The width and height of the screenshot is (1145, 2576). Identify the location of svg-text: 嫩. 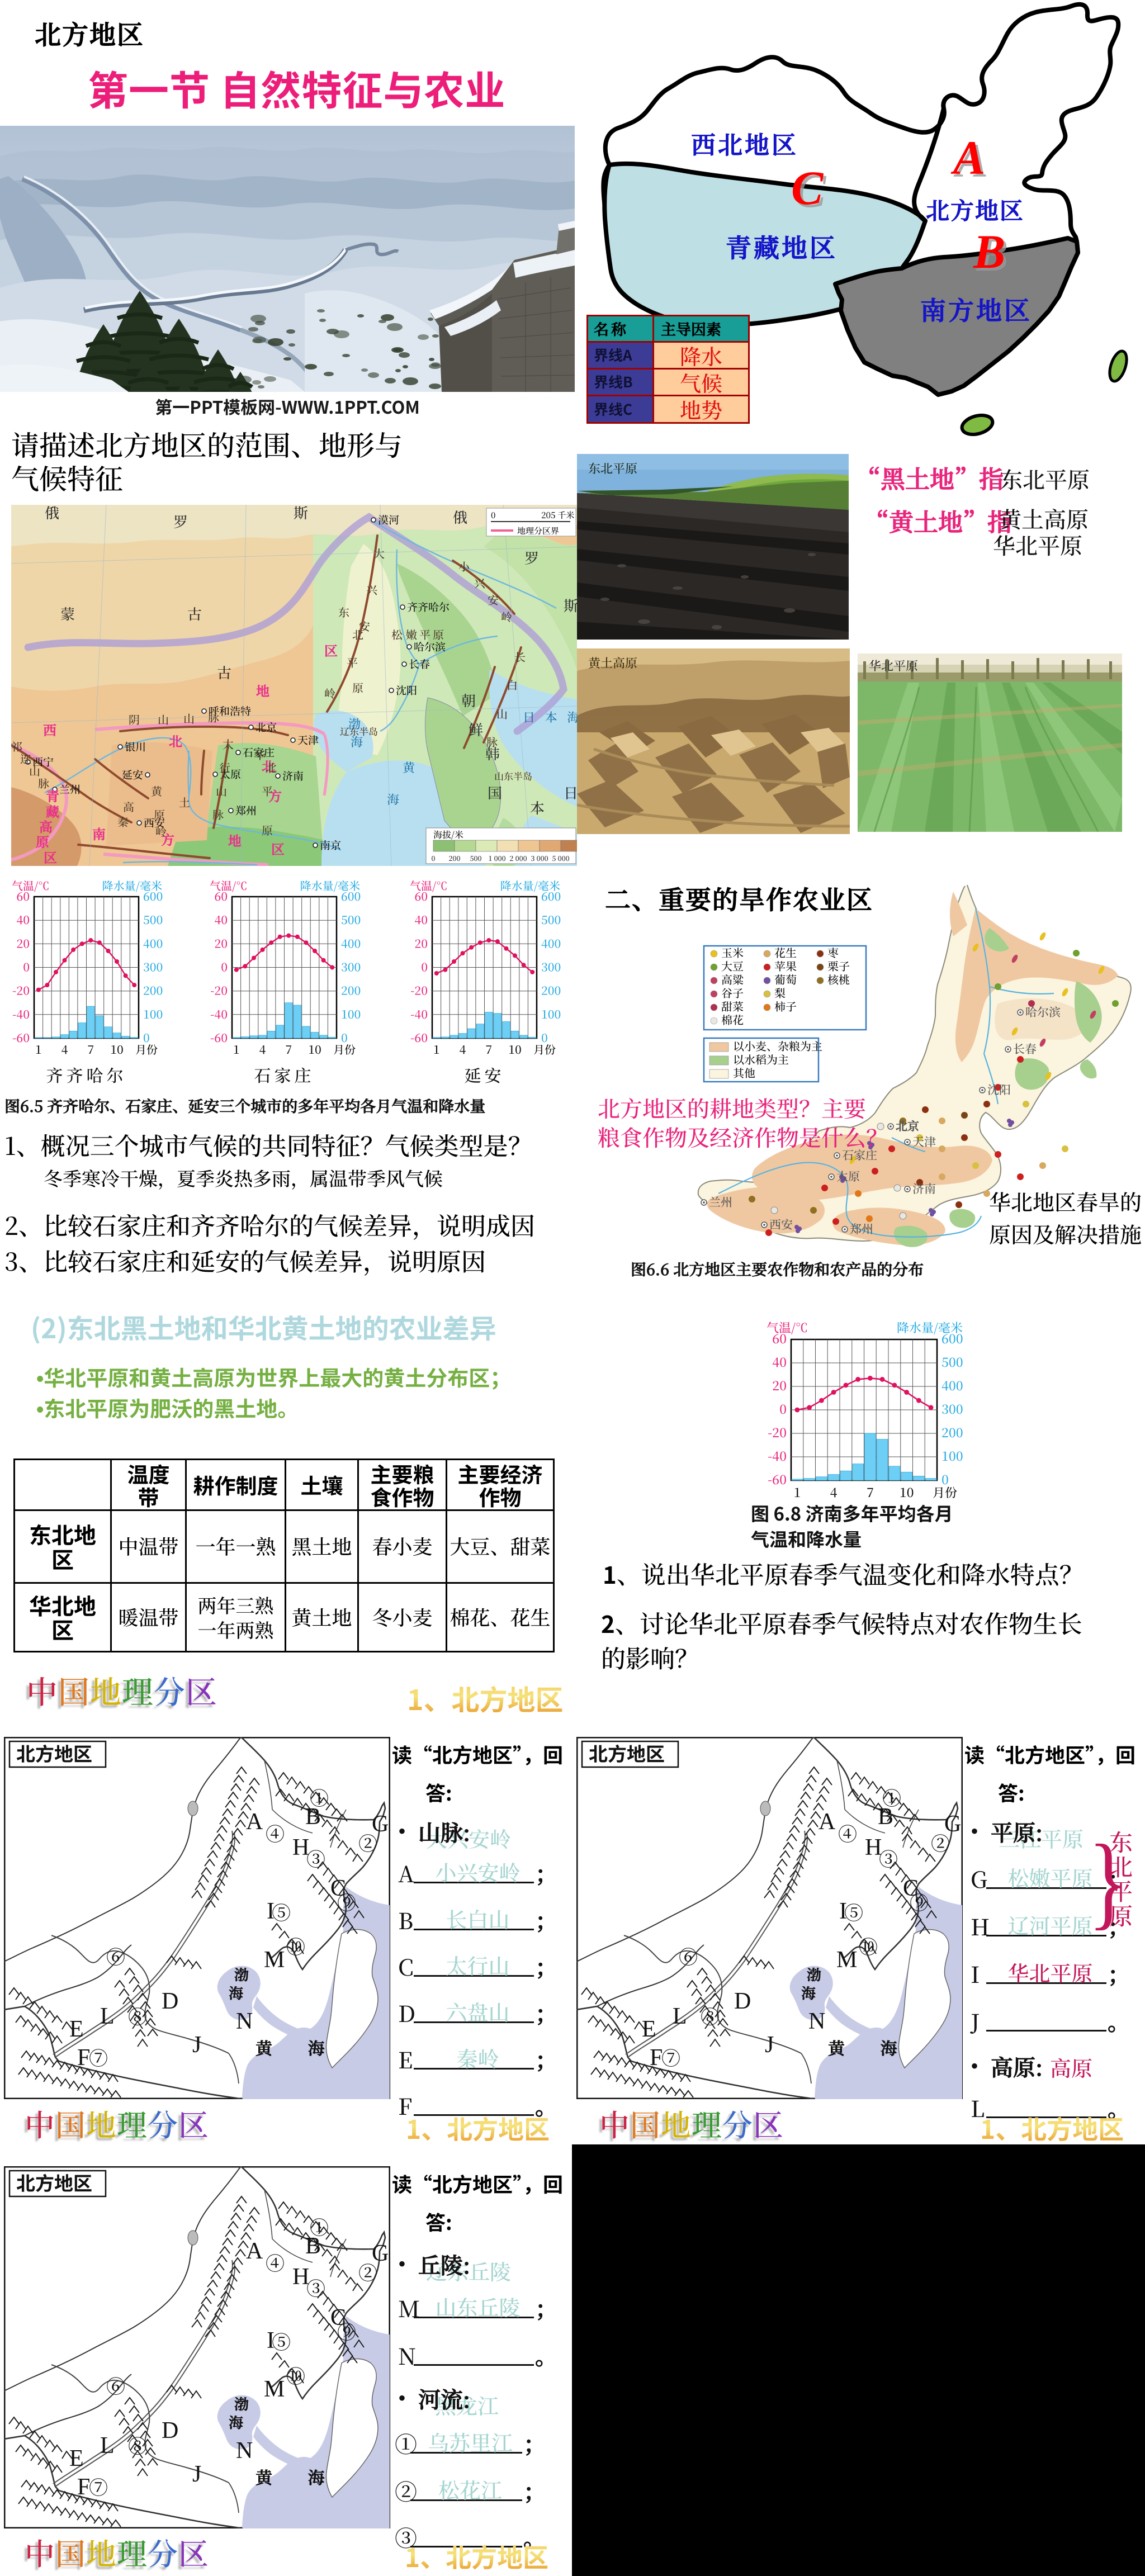
(411, 634).